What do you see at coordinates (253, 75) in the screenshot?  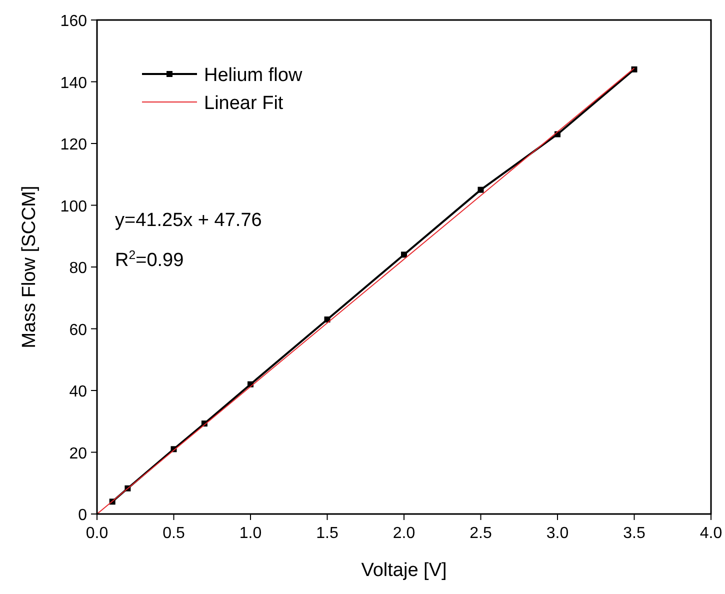 I see `legend-label: Helium flow` at bounding box center [253, 75].